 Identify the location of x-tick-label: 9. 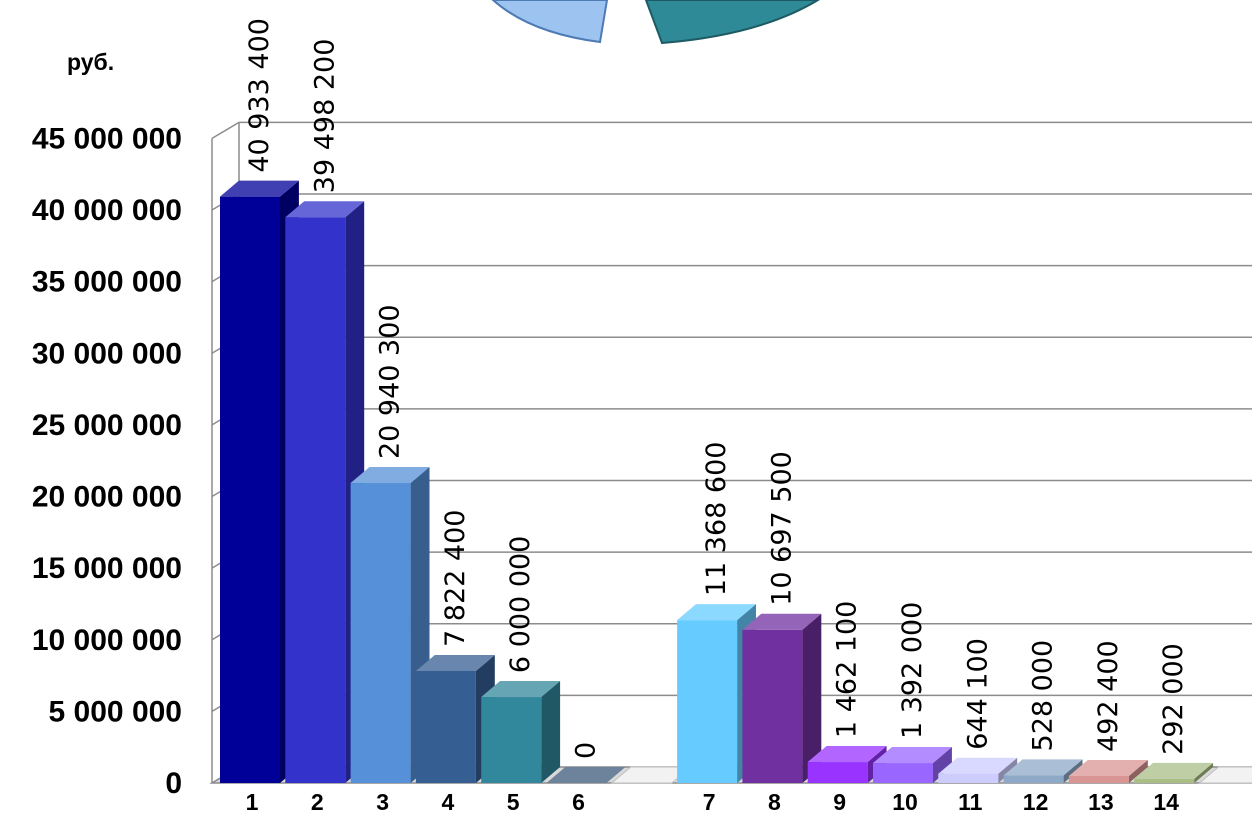
(839, 801).